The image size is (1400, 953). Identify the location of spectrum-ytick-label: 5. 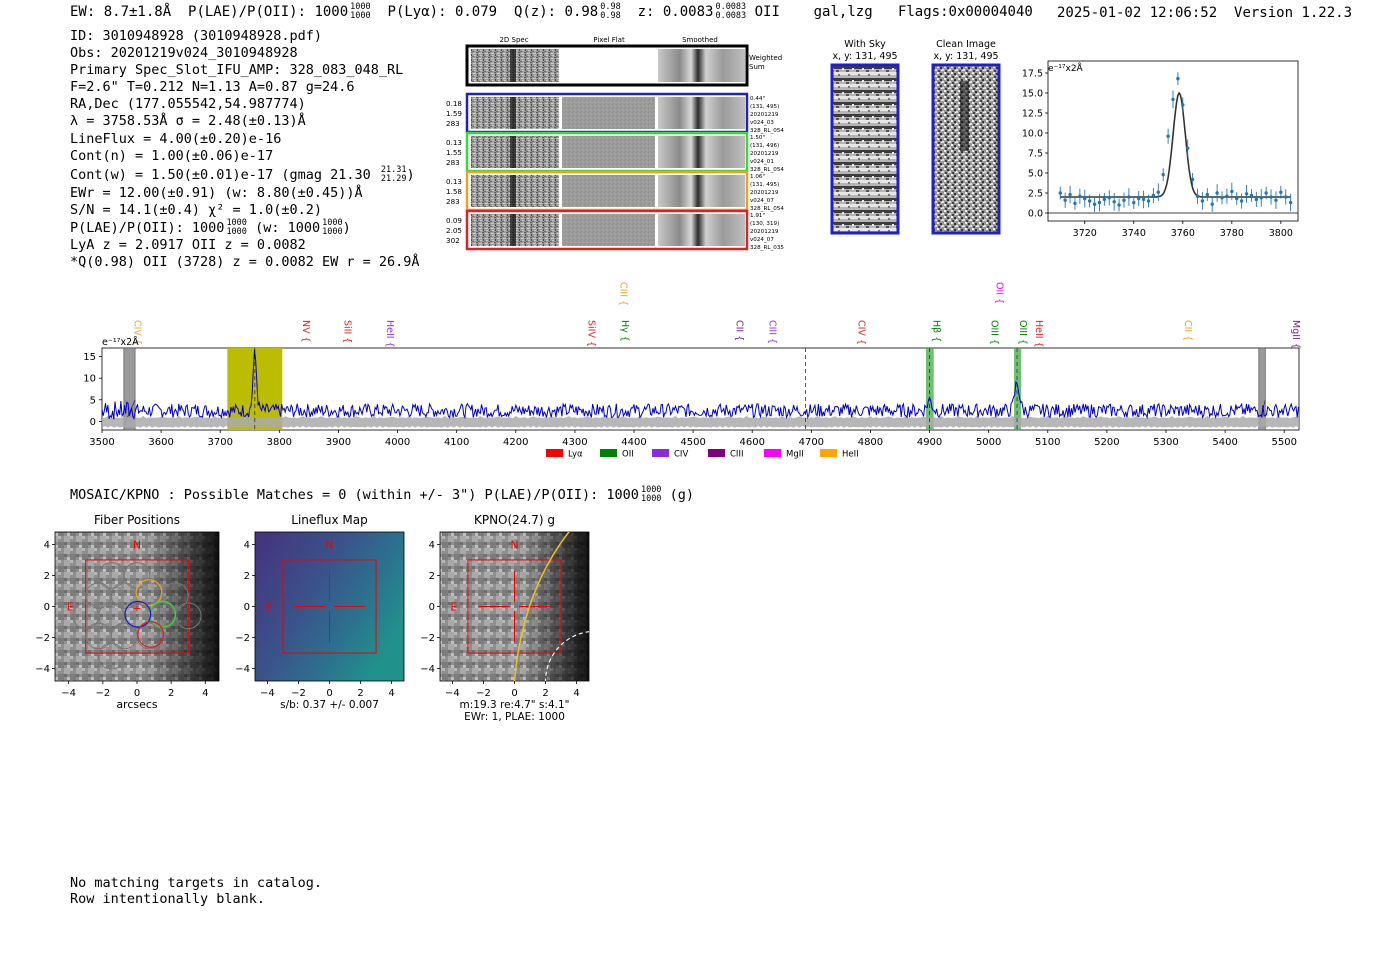
(93, 400).